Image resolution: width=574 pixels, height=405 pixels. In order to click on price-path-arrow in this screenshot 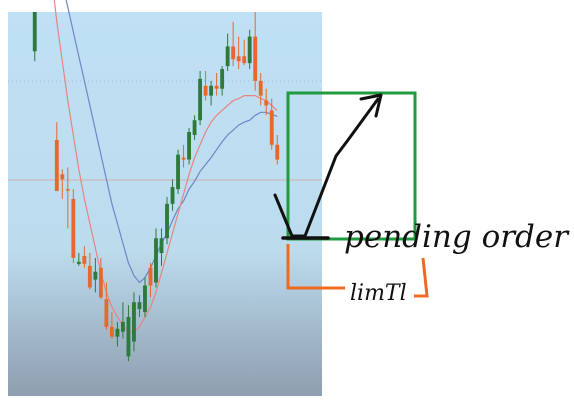, I will do `click(326, 167)`.